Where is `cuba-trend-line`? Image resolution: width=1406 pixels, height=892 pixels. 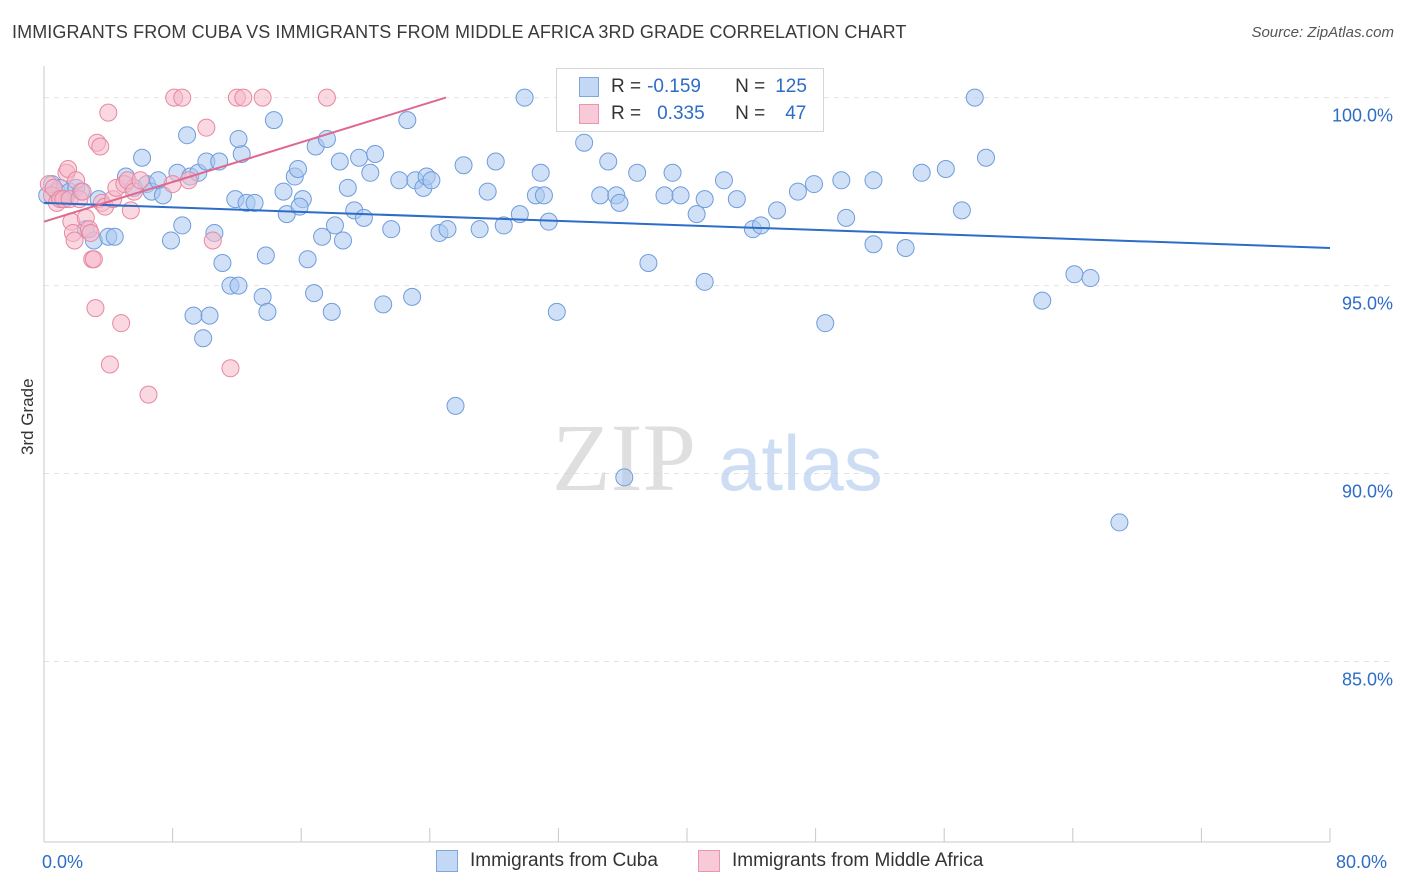 cuba-trend-line is located at coordinates (687, 225).